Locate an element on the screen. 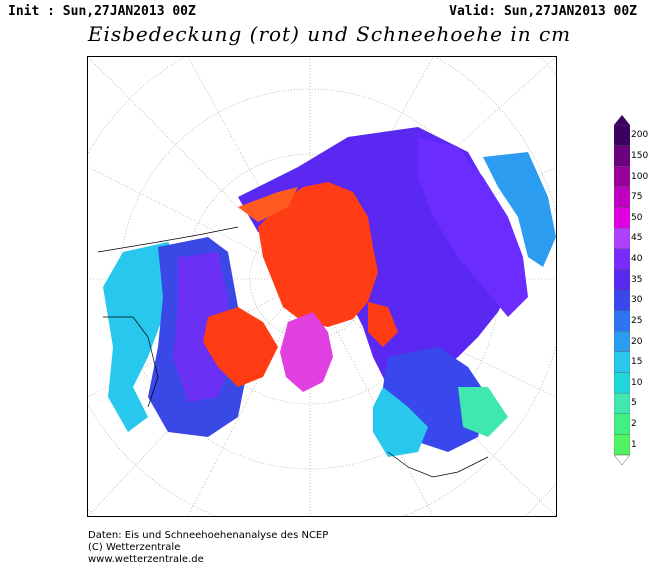 The height and width of the screenshot is (579, 659). footer-copyright: (C) Wetterzentrale is located at coordinates (134, 547).